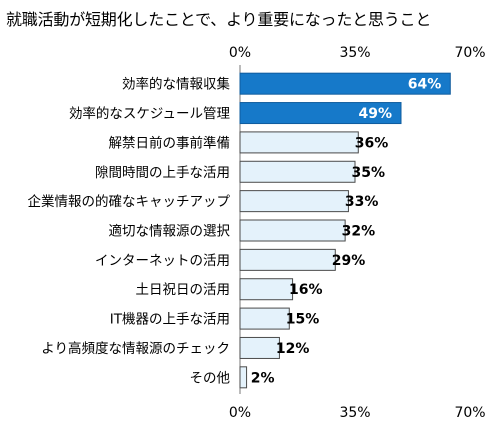 Image resolution: width=500 pixels, height=423 pixels. Describe the element at coordinates (306, 290) in the screenshot. I see `value-label: 16%` at that location.